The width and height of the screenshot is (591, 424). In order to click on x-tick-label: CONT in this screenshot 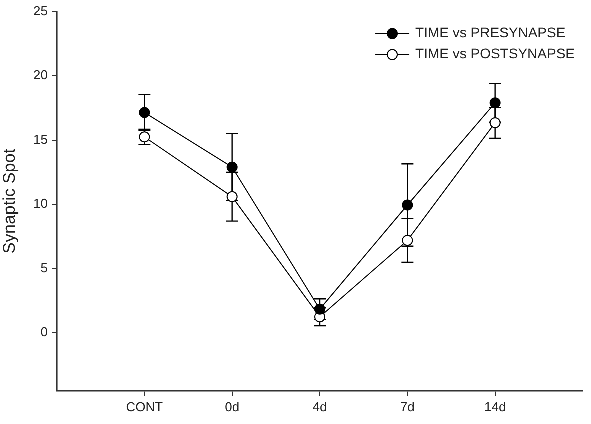, I will do `click(145, 406)`.